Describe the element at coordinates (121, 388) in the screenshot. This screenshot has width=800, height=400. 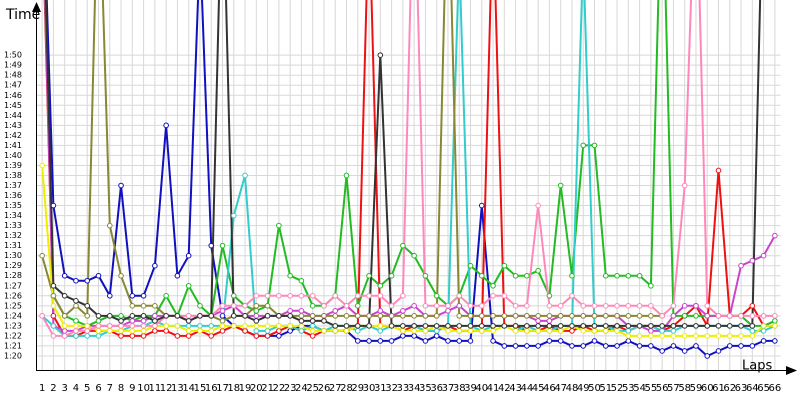
I see `x-tick-label: 8` at that location.